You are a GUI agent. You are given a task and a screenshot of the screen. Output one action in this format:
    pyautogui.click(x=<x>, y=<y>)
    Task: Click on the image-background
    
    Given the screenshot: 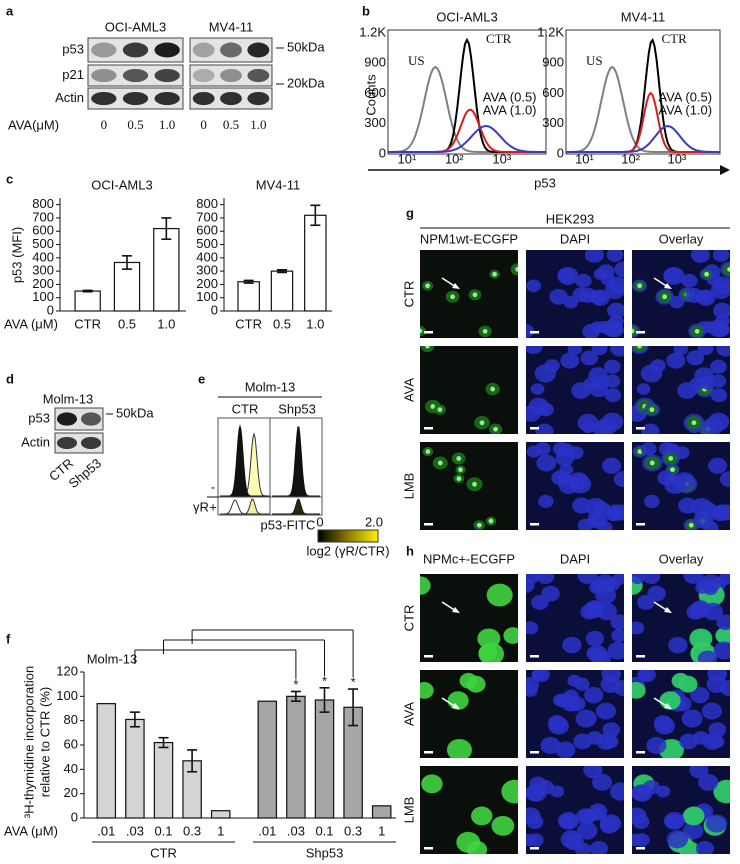 What is the action you would take?
    pyautogui.click(x=469, y=390)
    